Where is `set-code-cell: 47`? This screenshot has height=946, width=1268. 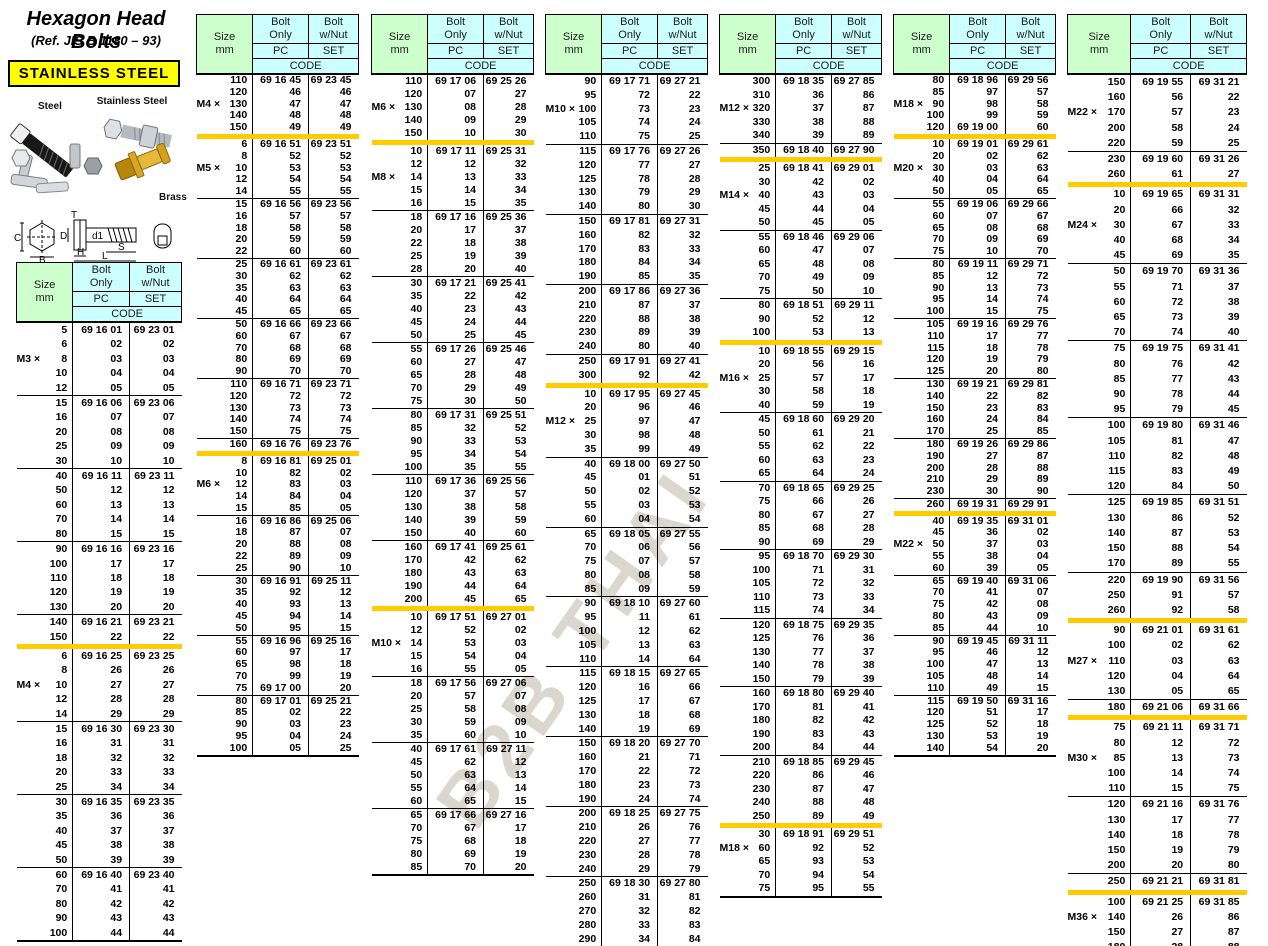
set-code-cell: 47 is located at coordinates (856, 789).